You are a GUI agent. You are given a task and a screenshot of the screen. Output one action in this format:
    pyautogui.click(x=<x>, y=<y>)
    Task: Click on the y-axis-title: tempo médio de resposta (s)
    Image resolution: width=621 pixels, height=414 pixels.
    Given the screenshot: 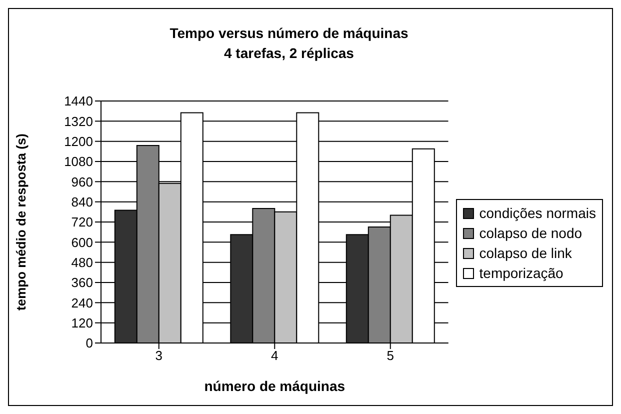 What is the action you would take?
    pyautogui.click(x=21, y=222)
    